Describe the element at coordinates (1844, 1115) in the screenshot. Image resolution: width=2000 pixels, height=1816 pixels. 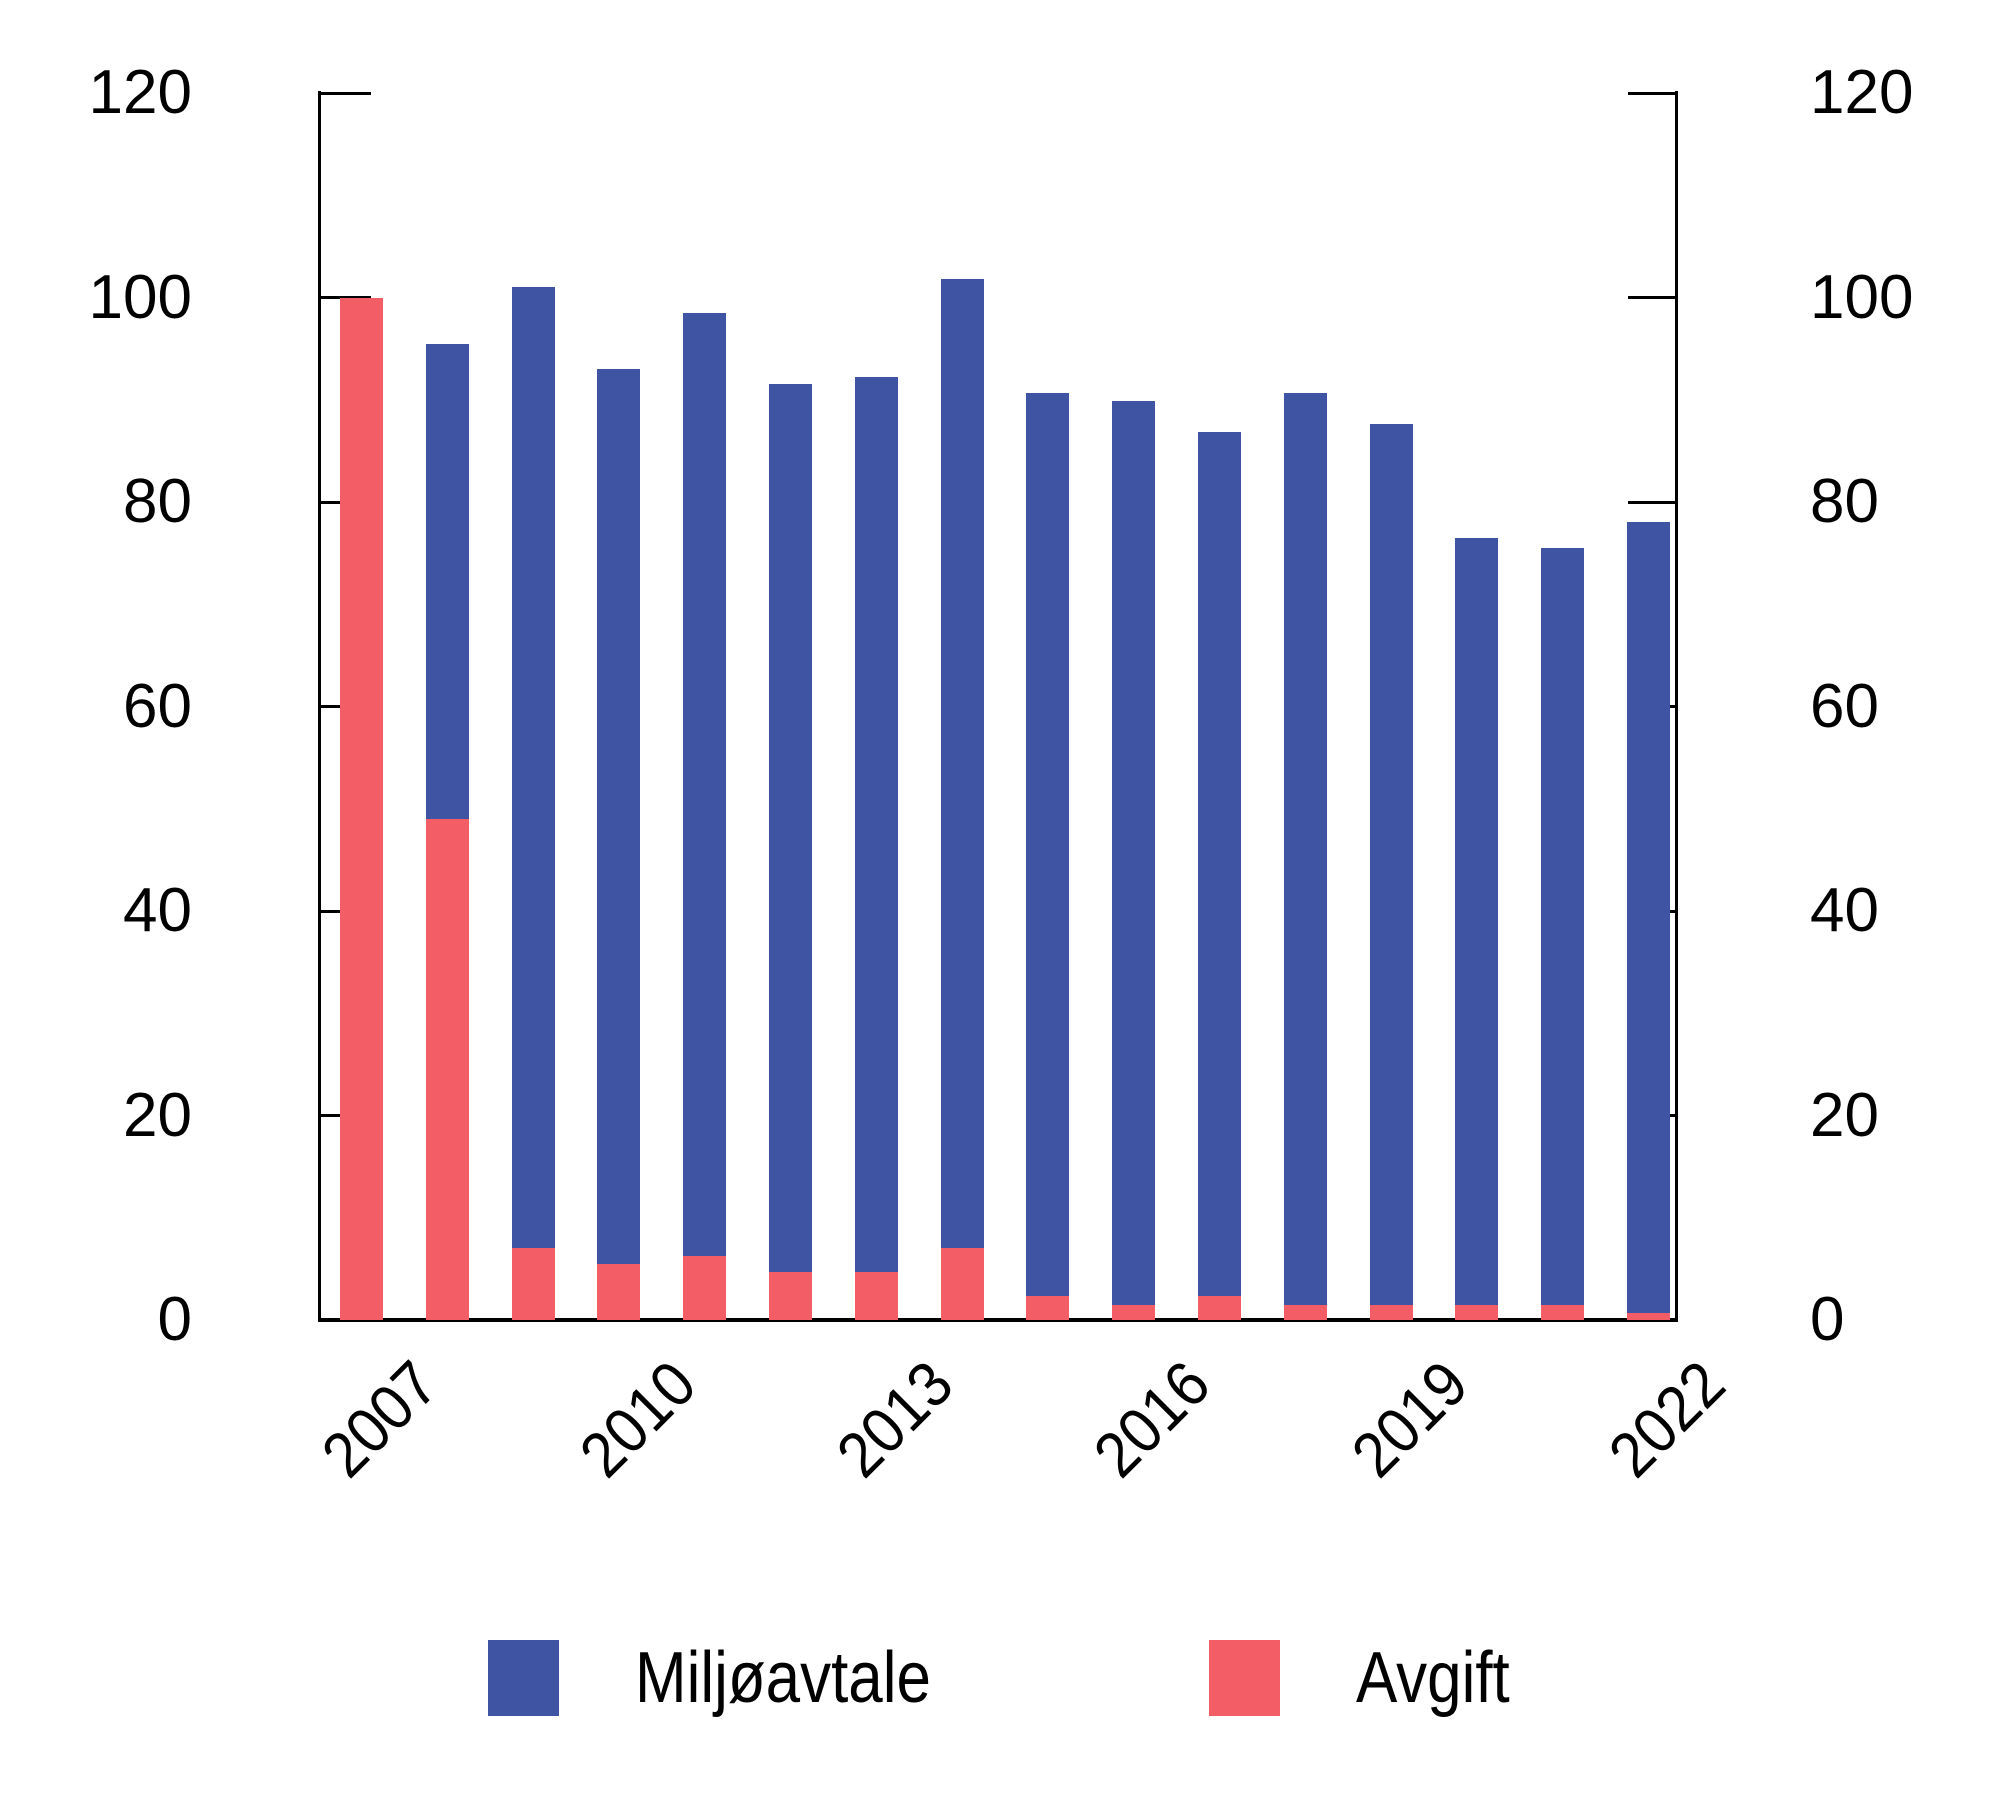
I see `y-tick-label-right-20: 20` at that location.